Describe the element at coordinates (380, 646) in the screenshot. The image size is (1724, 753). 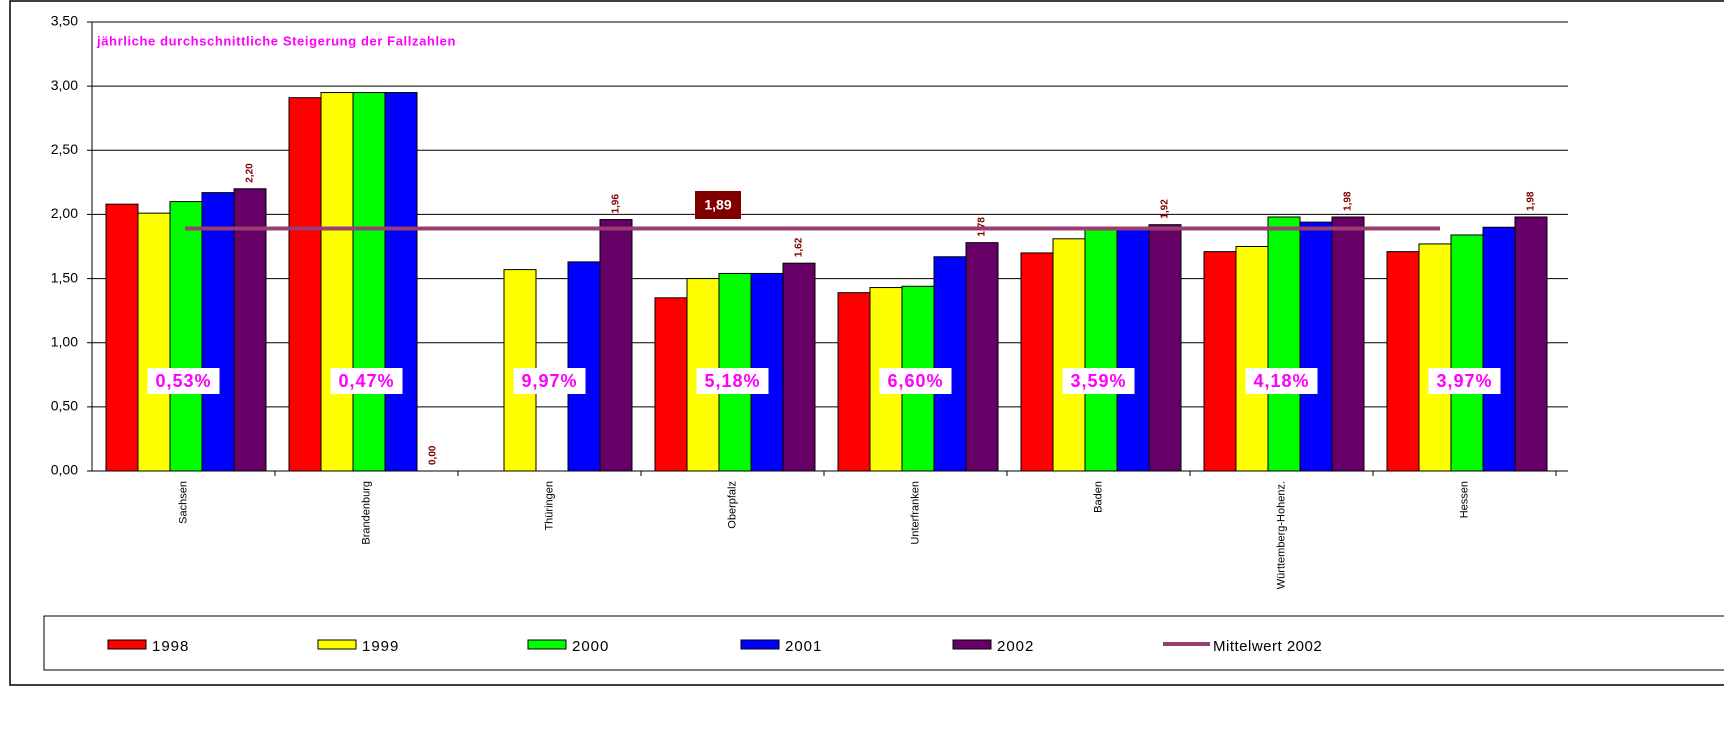
I see `legend-label: 1999` at that location.